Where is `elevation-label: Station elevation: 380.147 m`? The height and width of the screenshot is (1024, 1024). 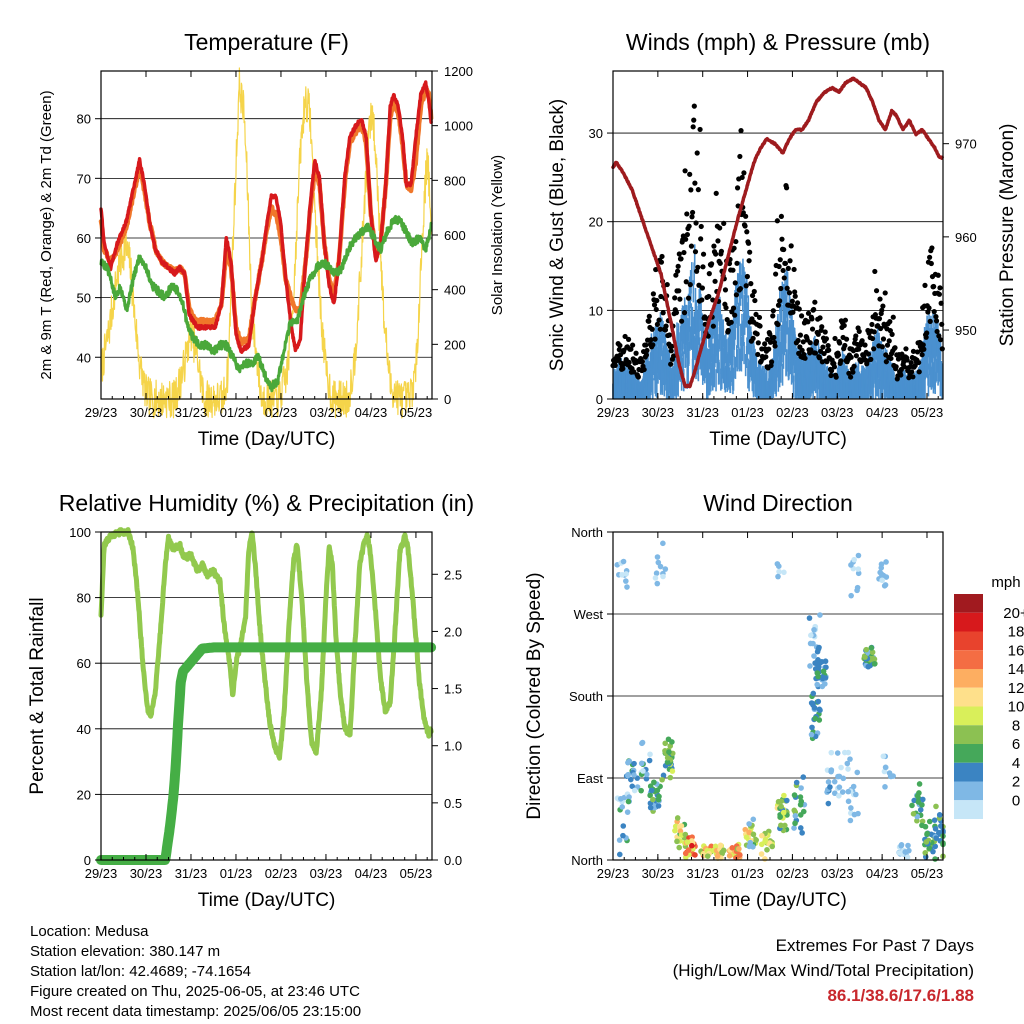 elevation-label: Station elevation: 380.147 m is located at coordinates (125, 951).